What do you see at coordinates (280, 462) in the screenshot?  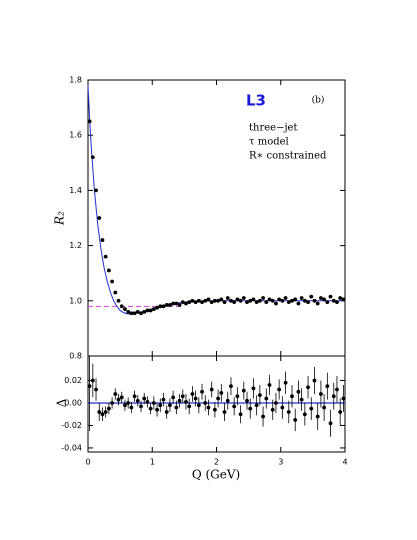 I see `x-tick-label: 3` at bounding box center [280, 462].